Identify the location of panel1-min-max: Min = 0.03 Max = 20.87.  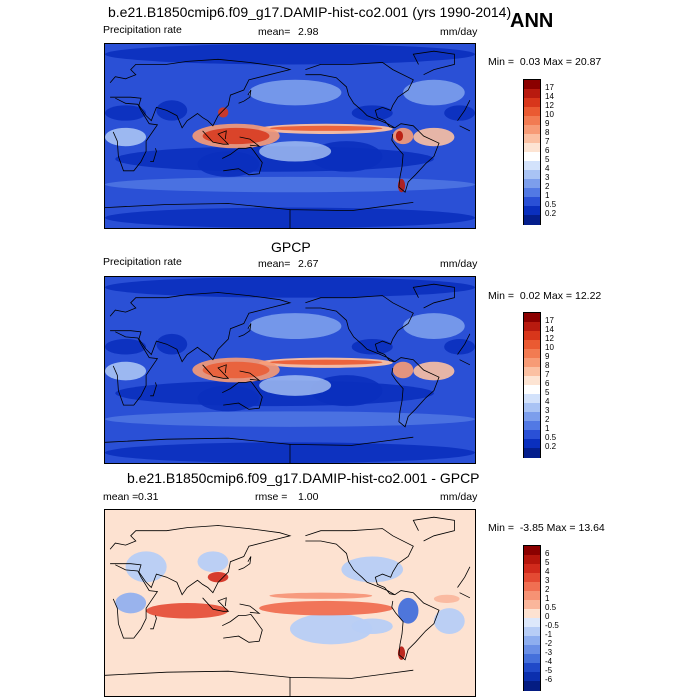
(544, 62).